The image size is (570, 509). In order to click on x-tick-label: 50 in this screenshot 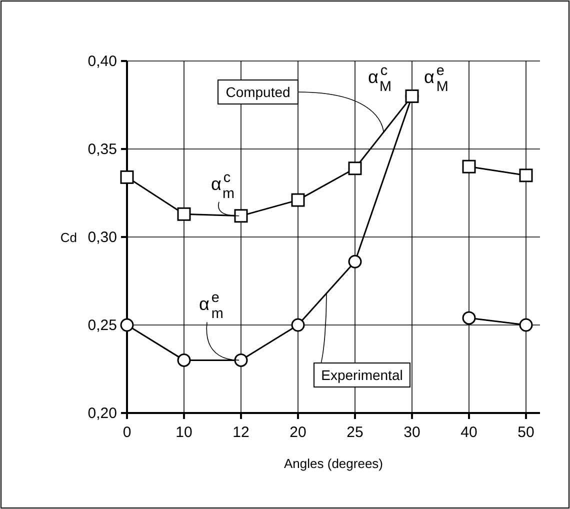, I will do `click(526, 432)`.